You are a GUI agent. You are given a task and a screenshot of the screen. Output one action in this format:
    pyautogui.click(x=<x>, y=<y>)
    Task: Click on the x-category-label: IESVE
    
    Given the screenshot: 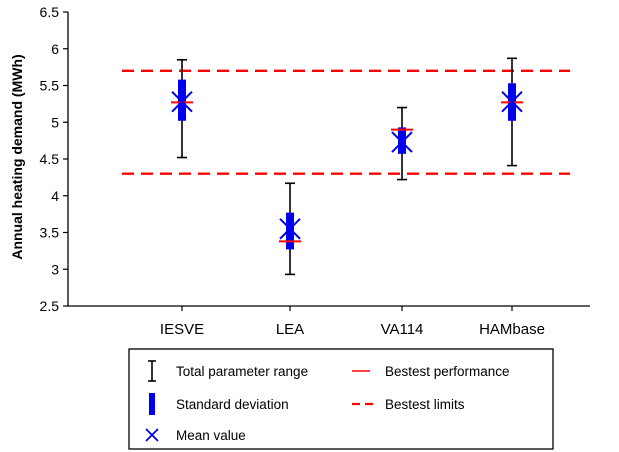 What is the action you would take?
    pyautogui.click(x=182, y=329)
    